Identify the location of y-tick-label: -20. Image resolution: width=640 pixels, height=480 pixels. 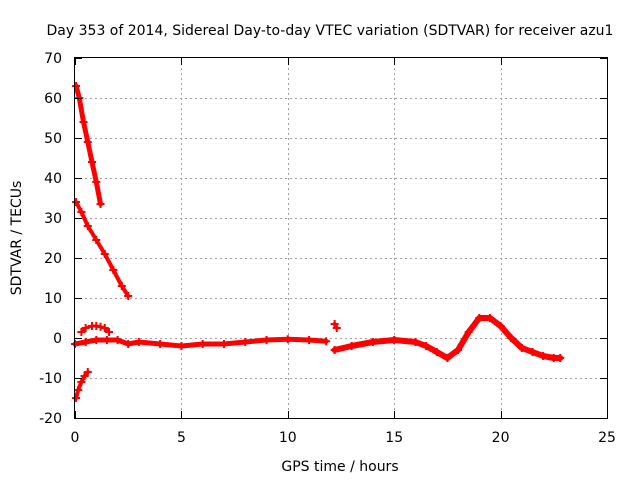
(50, 419).